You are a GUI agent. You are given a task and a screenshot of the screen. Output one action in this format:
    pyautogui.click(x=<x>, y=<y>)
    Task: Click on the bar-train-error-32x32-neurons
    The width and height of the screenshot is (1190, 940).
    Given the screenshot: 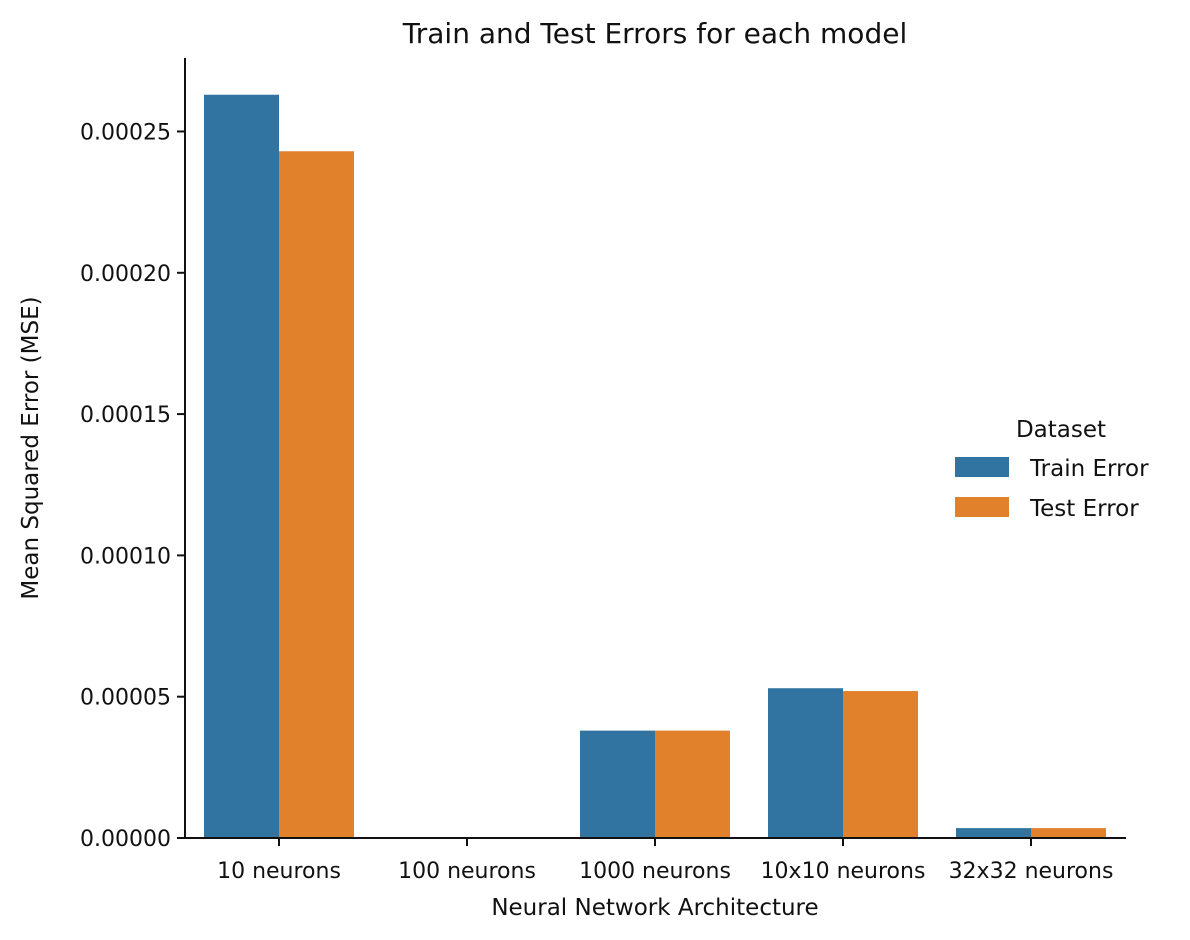 What is the action you would take?
    pyautogui.click(x=993, y=833)
    